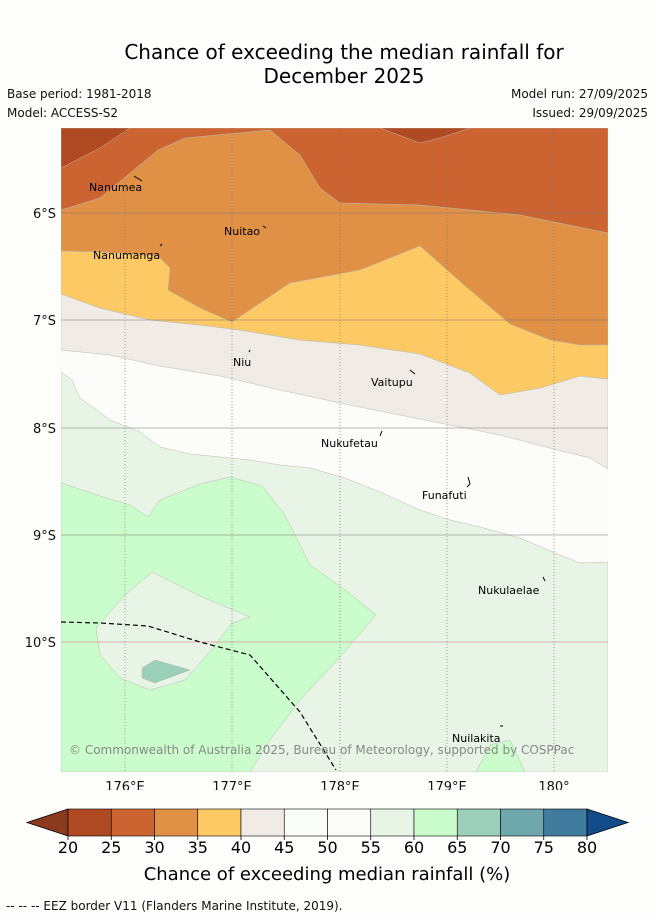  I want to click on place-label: Nuitao, so click(242, 231).